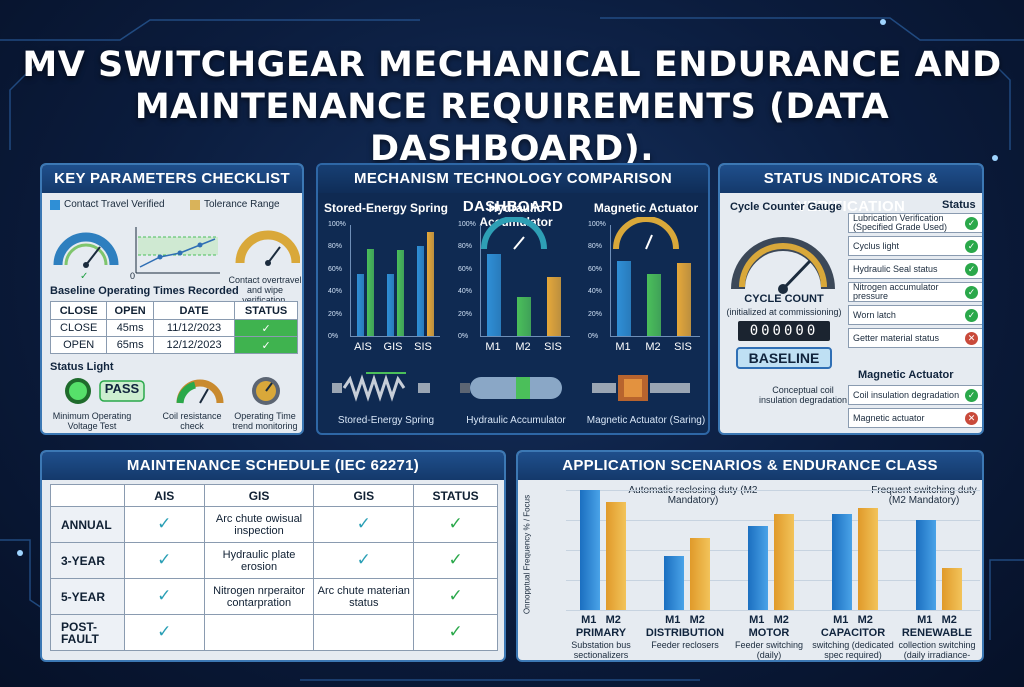  I want to click on chart-title: Stored-Energy Spring, so click(386, 208).